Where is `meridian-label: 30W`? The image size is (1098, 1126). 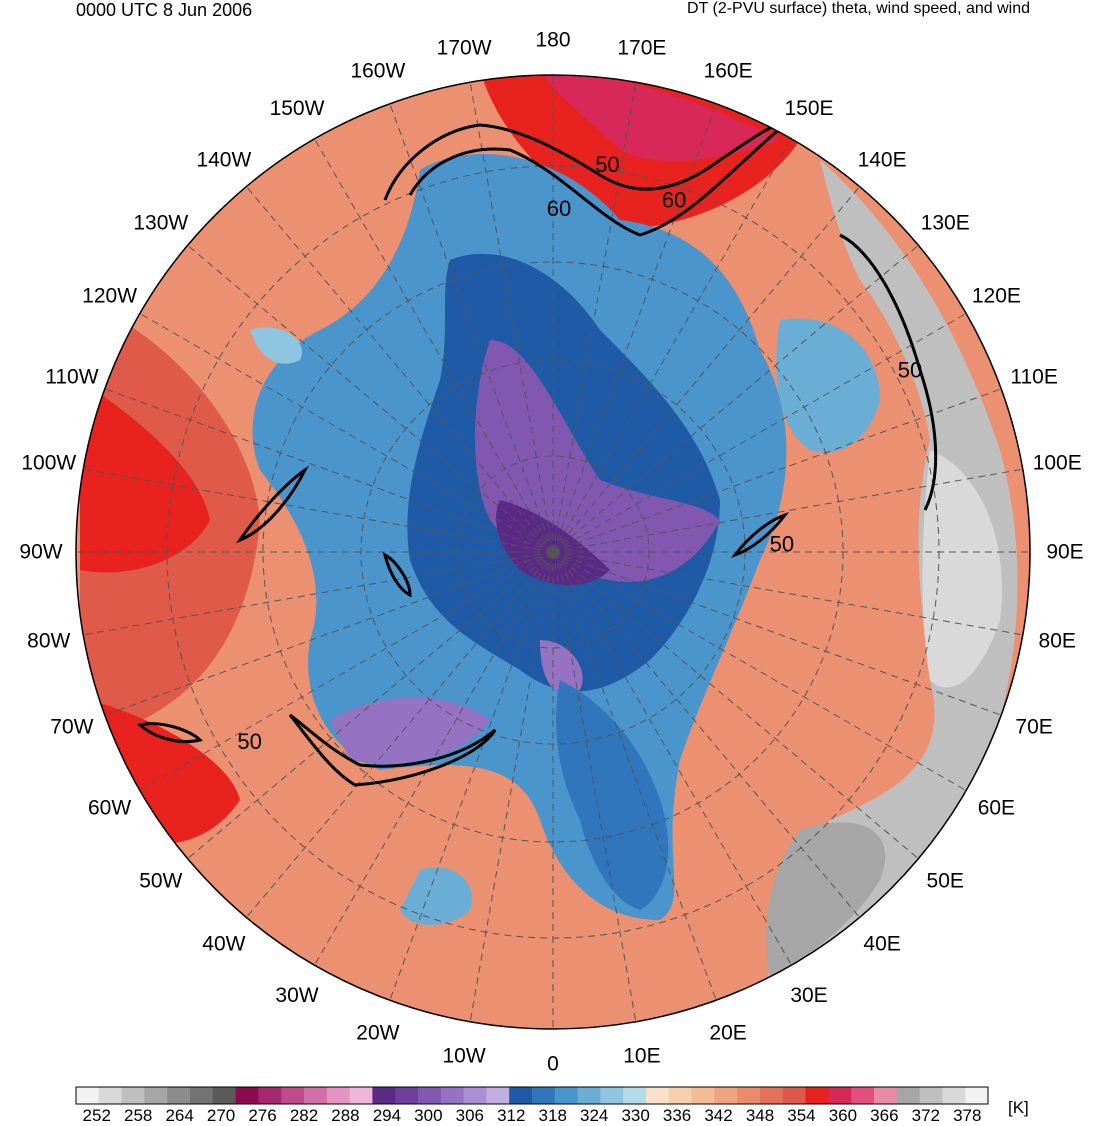 meridian-label: 30W is located at coordinates (296, 995).